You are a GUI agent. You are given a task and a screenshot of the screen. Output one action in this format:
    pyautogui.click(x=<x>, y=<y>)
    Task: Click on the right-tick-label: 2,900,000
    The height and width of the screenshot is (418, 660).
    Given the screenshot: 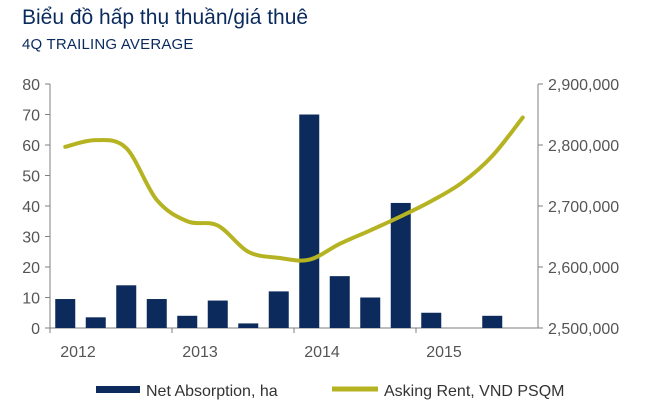 What is the action you would take?
    pyautogui.click(x=583, y=85)
    